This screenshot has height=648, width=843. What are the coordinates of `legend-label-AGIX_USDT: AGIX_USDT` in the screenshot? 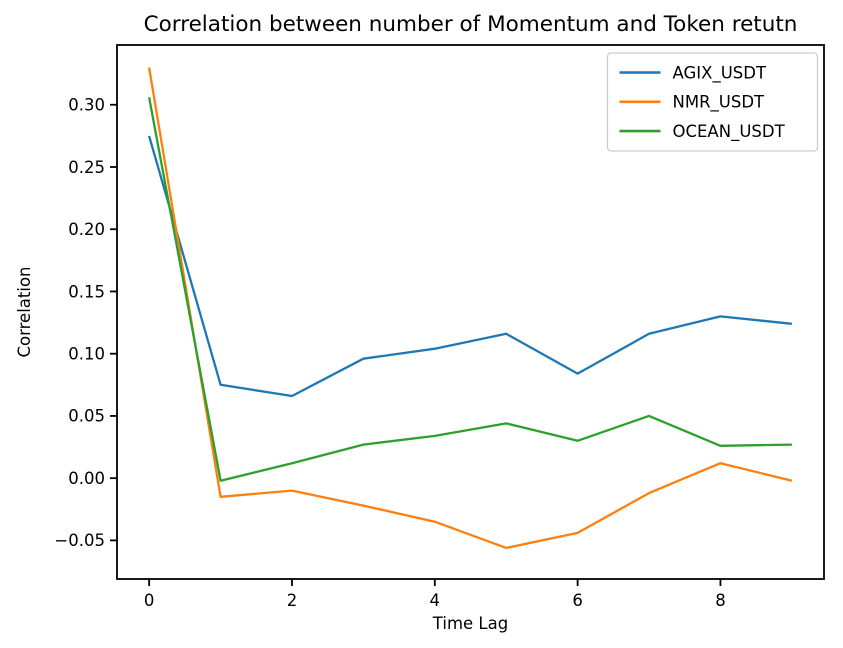 It's located at (720, 73).